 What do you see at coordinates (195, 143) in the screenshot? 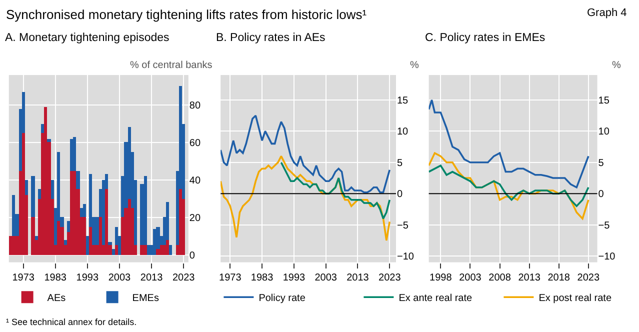
I see `y-tick-label: 60` at bounding box center [195, 143].